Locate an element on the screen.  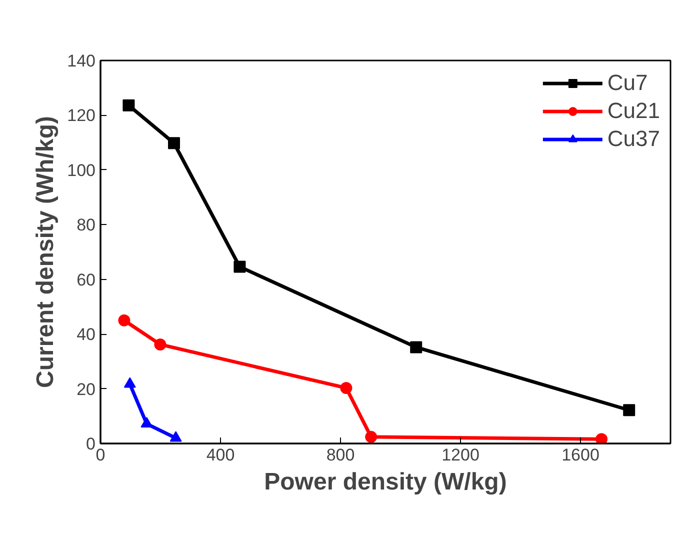
y-tick-label: 20 is located at coordinates (86, 389).